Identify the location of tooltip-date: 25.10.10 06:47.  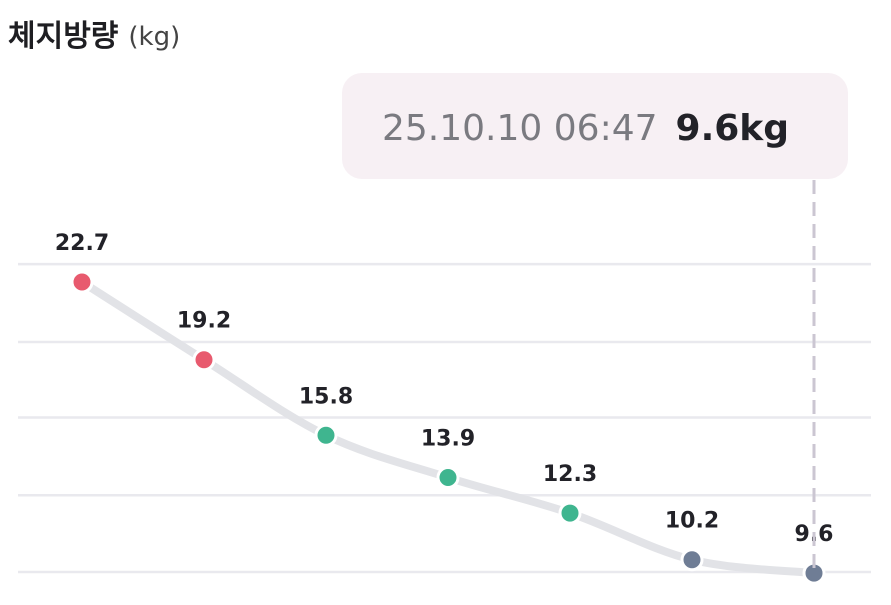
(520, 128).